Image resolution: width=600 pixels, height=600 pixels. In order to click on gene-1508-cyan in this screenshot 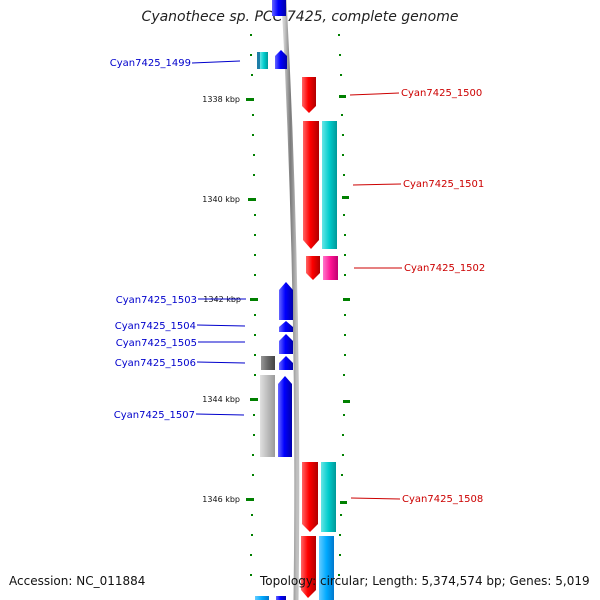, I will do `click(328, 497)`.